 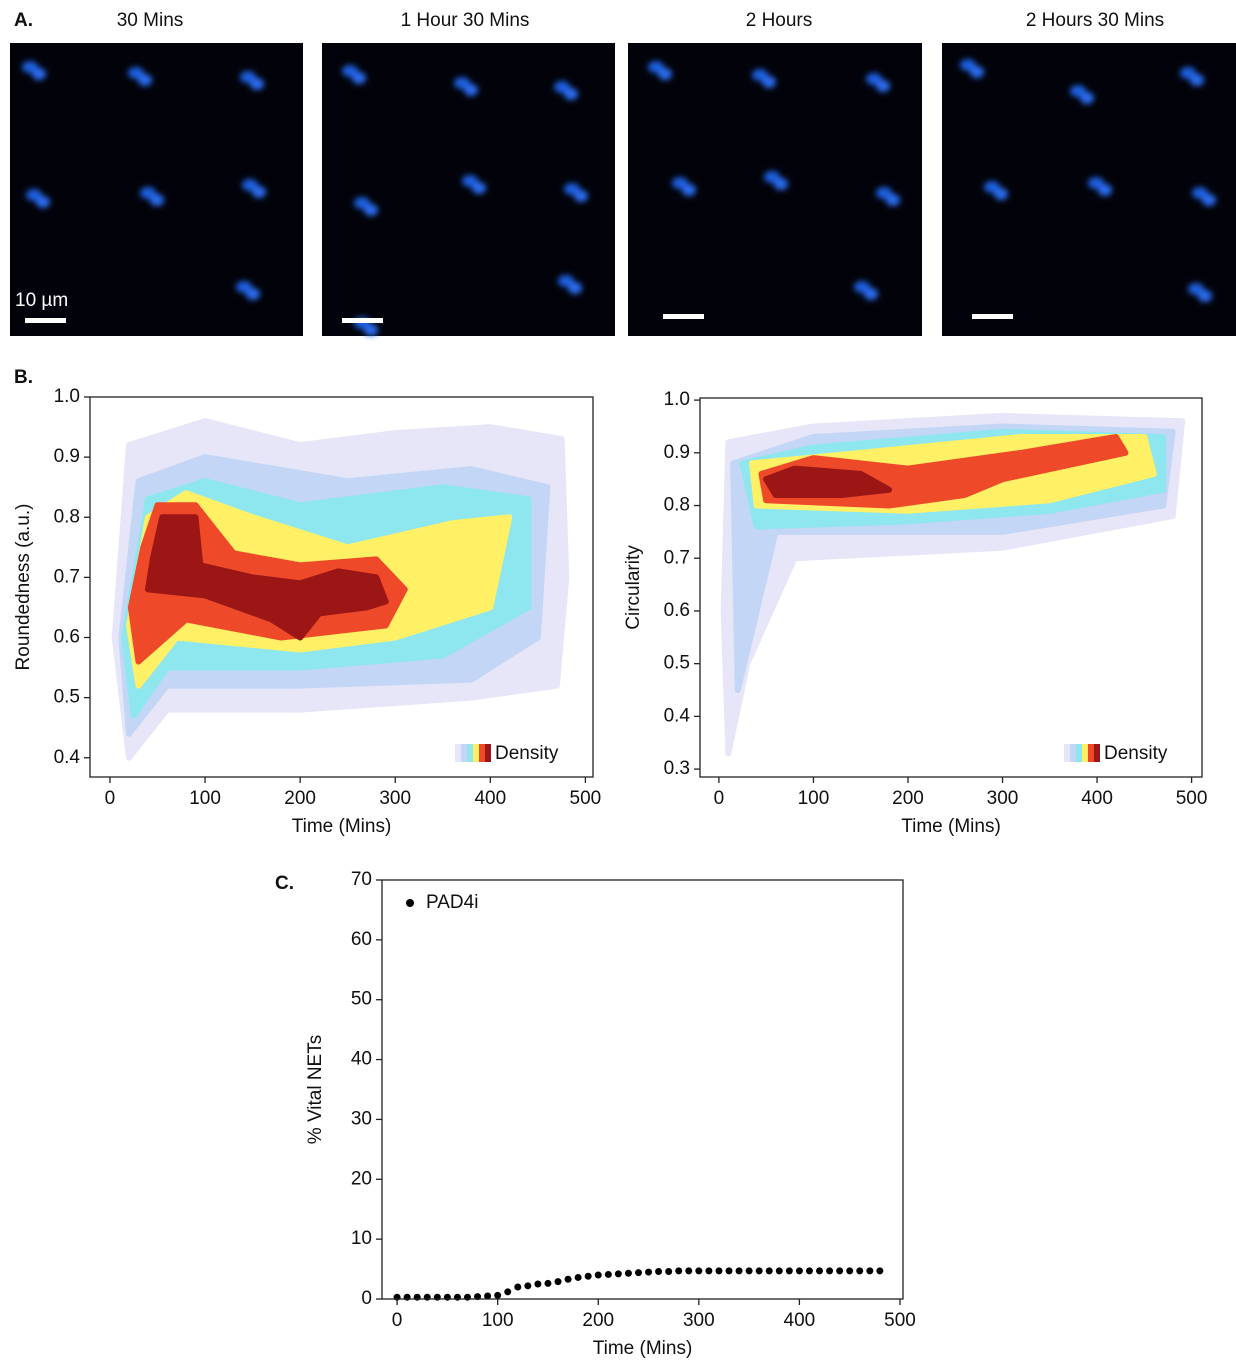 I want to click on micrograph-title: 30 Mins, so click(x=150, y=20).